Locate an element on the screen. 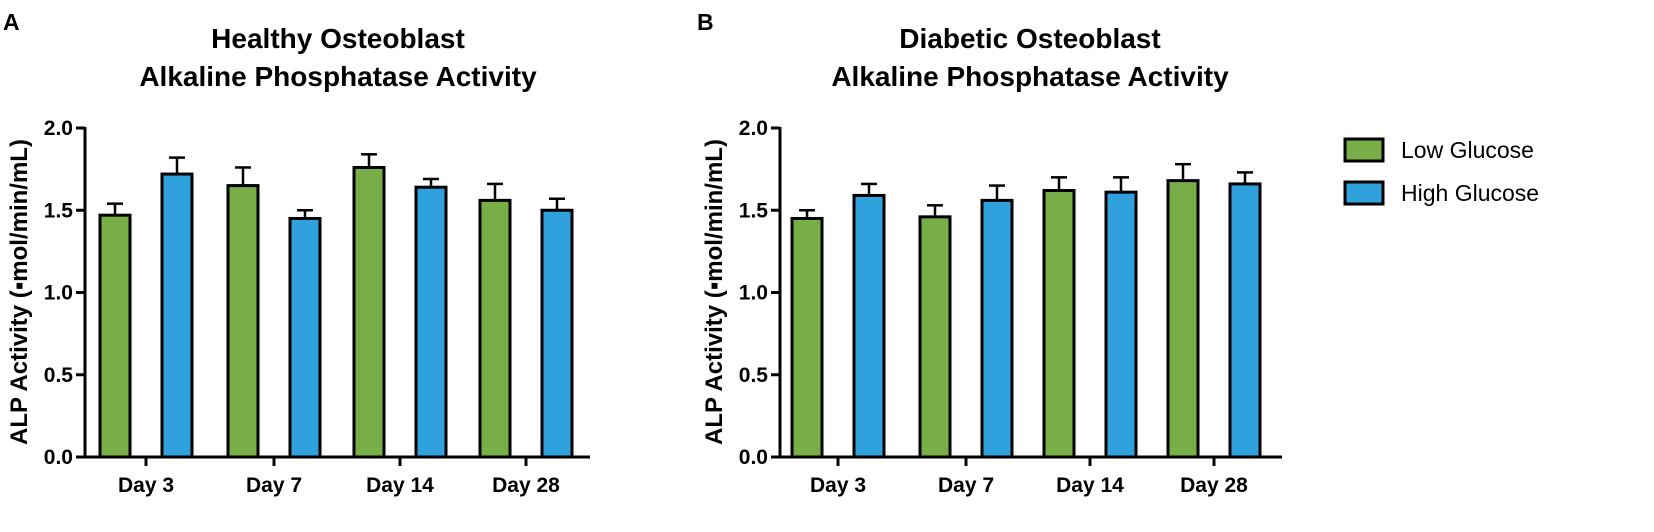 This screenshot has height=532, width=1654. legend-label: High Glucose is located at coordinates (1470, 193).